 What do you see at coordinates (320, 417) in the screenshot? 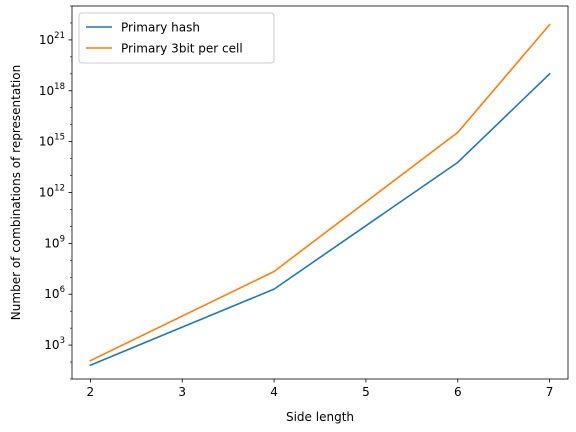
I see `x-axis-label: Side length` at bounding box center [320, 417].